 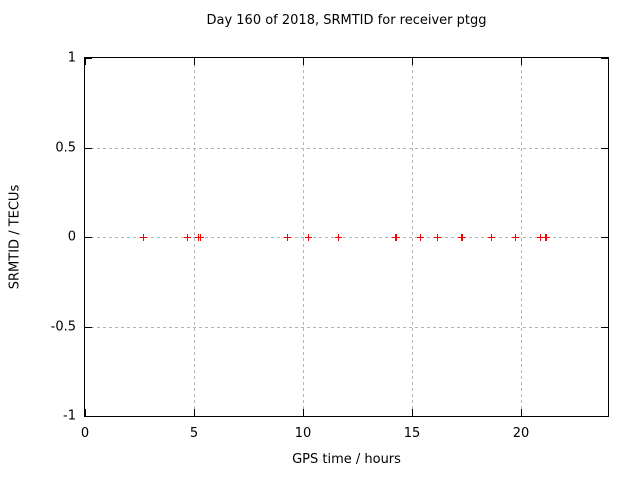 I want to click on x-tick-label: 10, so click(x=303, y=433).